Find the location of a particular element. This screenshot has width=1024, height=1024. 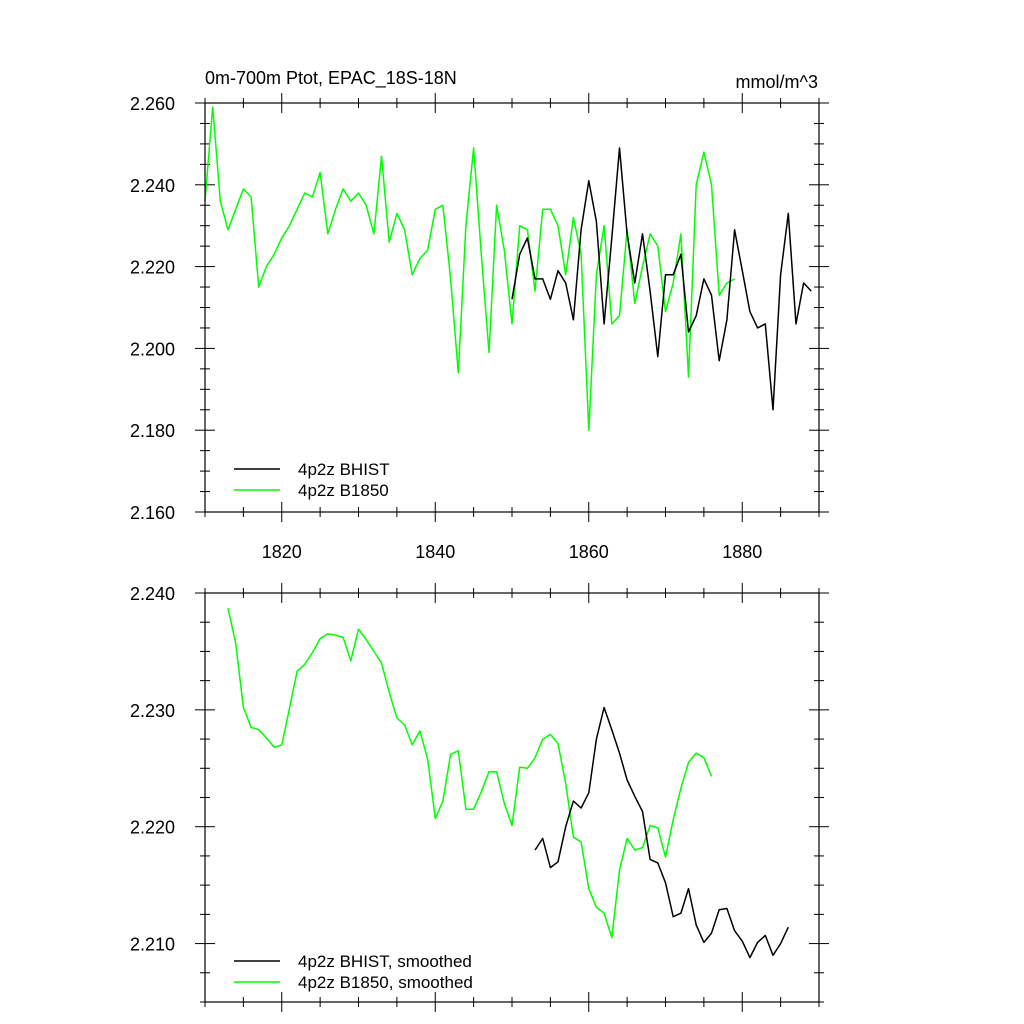

bottom-ytick-label: 2.220 is located at coordinates (152, 828).